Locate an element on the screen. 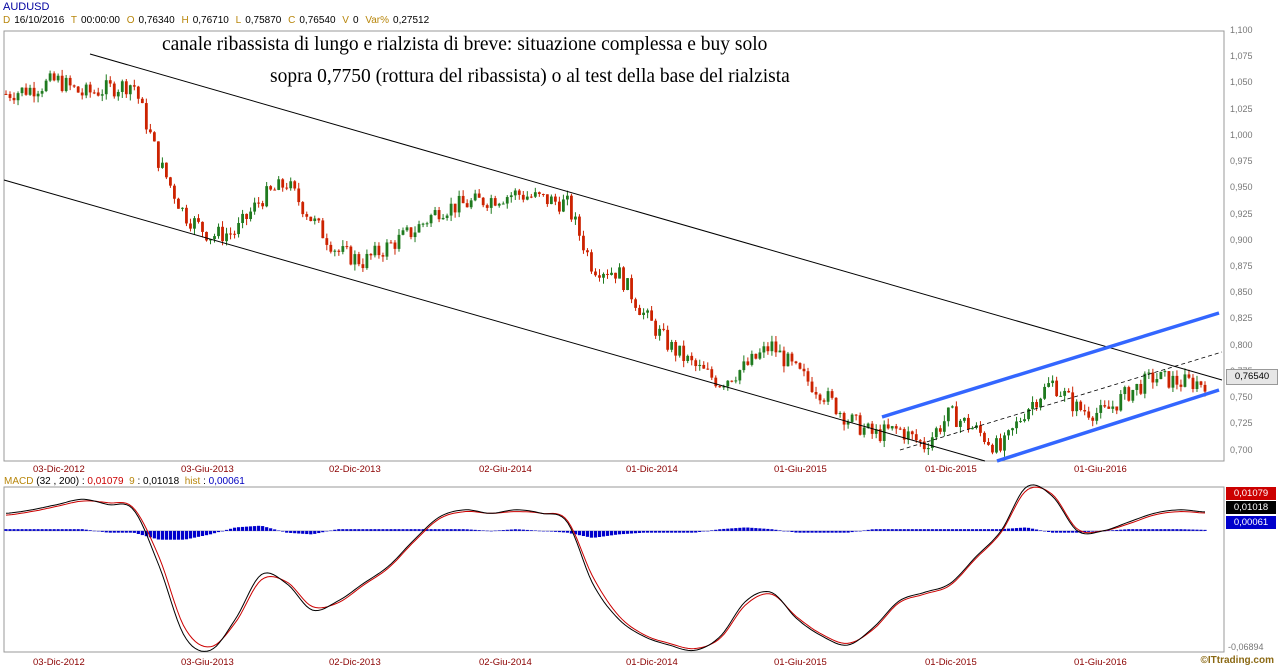 This screenshot has height=668, width=1278. macd-tag: 0,01079 is located at coordinates (1251, 493).